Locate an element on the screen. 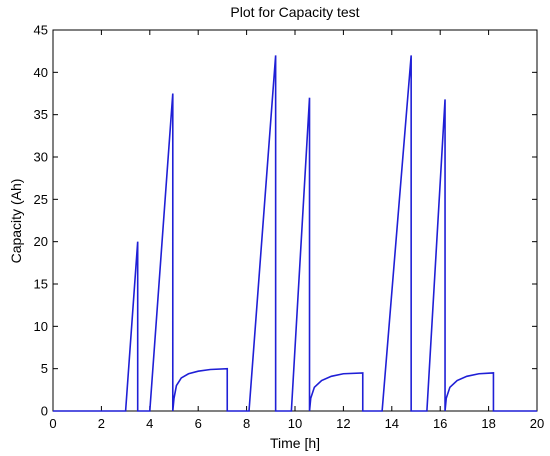 This screenshot has height=456, width=550. y-tick-label: 10 is located at coordinates (41, 326).